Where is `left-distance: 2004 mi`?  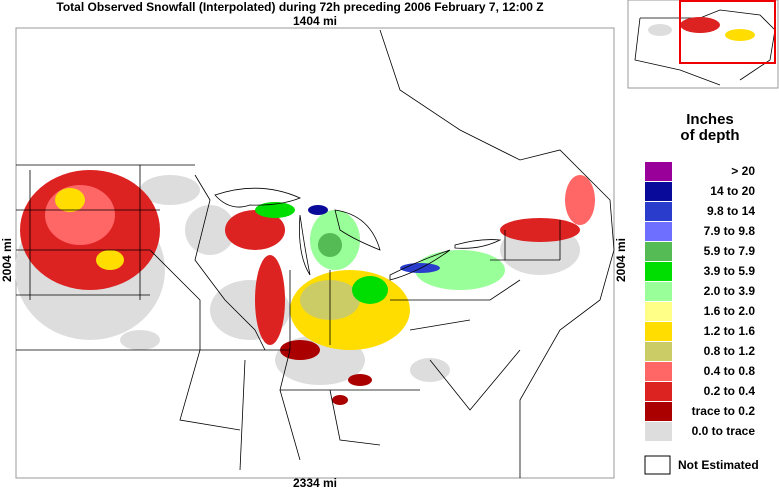 left-distance: 2004 mi is located at coordinates (7, 260).